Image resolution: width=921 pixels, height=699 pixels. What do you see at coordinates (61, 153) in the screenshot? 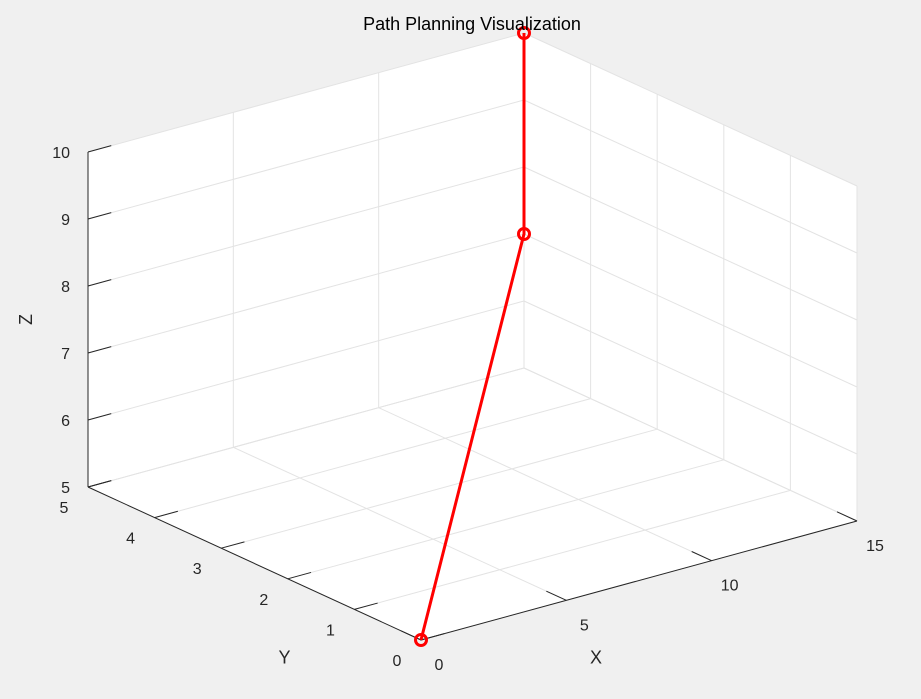
I see `z-tick-label: 10` at bounding box center [61, 153].